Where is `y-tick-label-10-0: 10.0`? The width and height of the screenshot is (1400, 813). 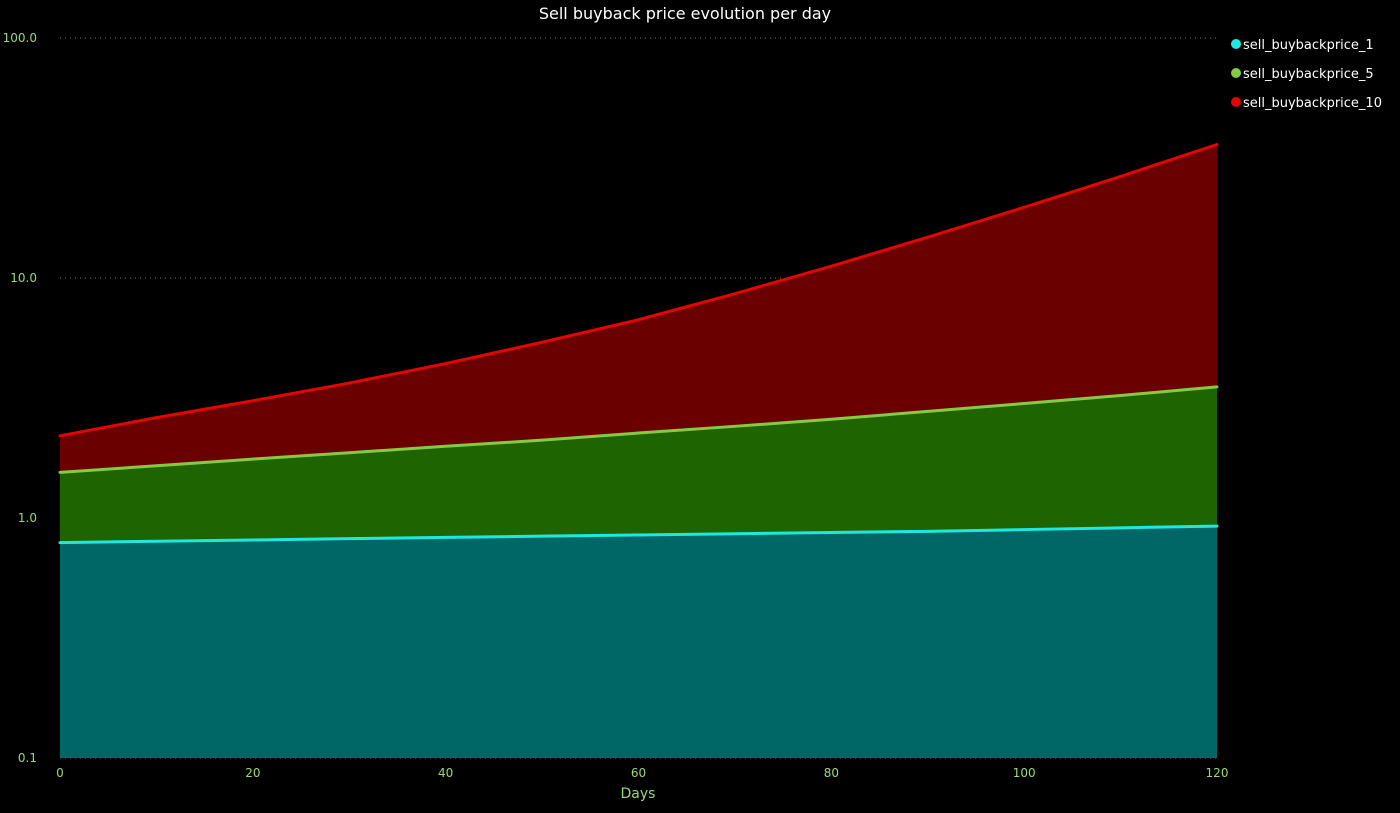
y-tick-label-10-0: 10.0 is located at coordinates (23, 278).